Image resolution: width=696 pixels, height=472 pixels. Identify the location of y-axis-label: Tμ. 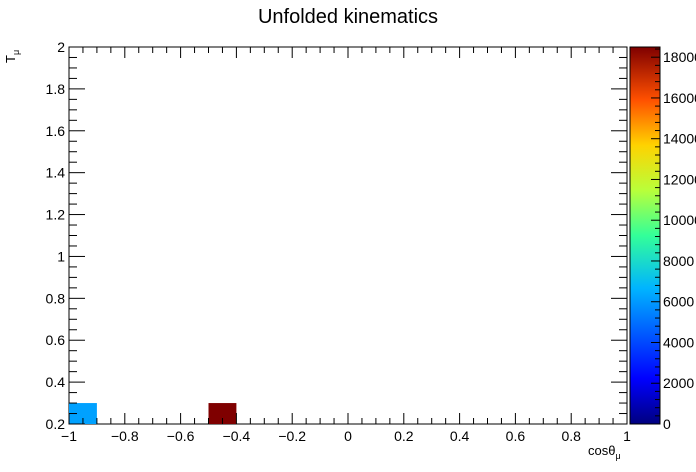
(12, 56).